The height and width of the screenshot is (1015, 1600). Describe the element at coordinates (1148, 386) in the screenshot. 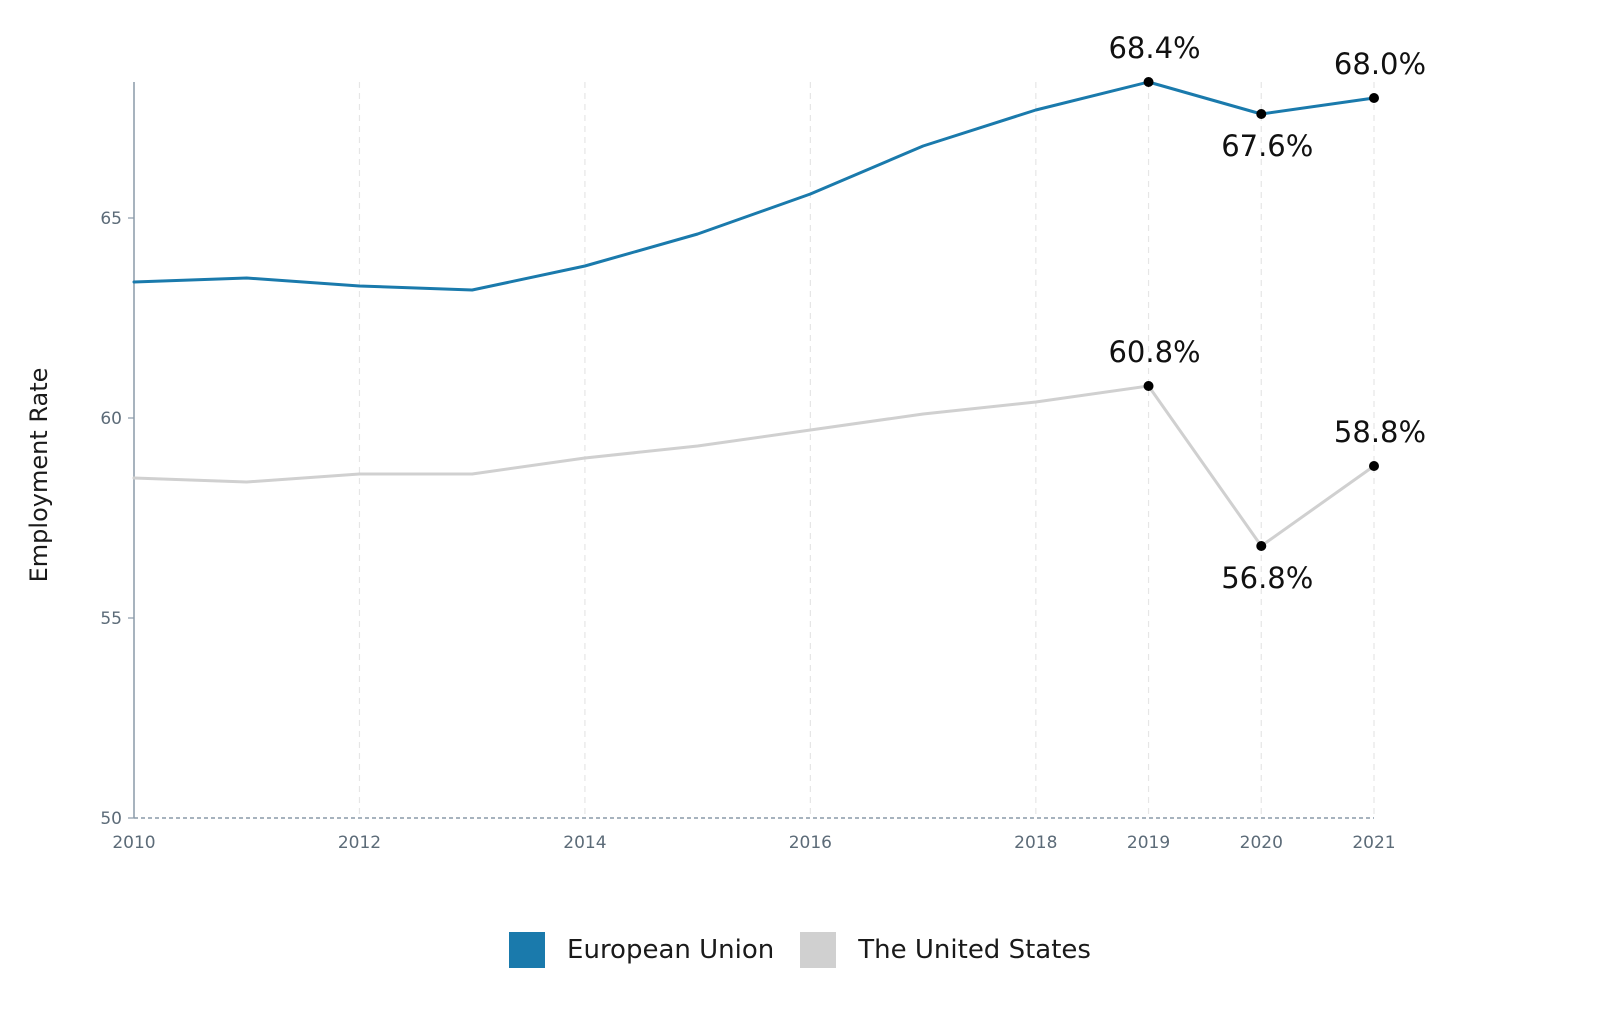

I see `data-point-the-united-states-2019` at that location.